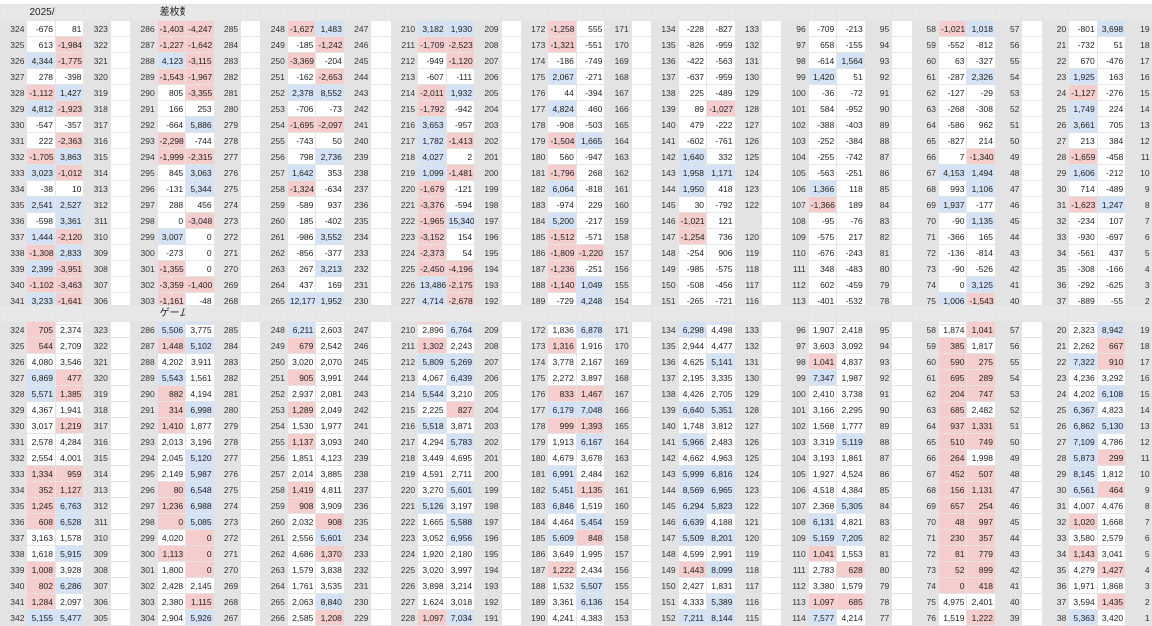 Image resolution: width=1152 pixels, height=626 pixels. Describe the element at coordinates (171, 442) in the screenshot. I see `value-cell: 2,013` at that location.